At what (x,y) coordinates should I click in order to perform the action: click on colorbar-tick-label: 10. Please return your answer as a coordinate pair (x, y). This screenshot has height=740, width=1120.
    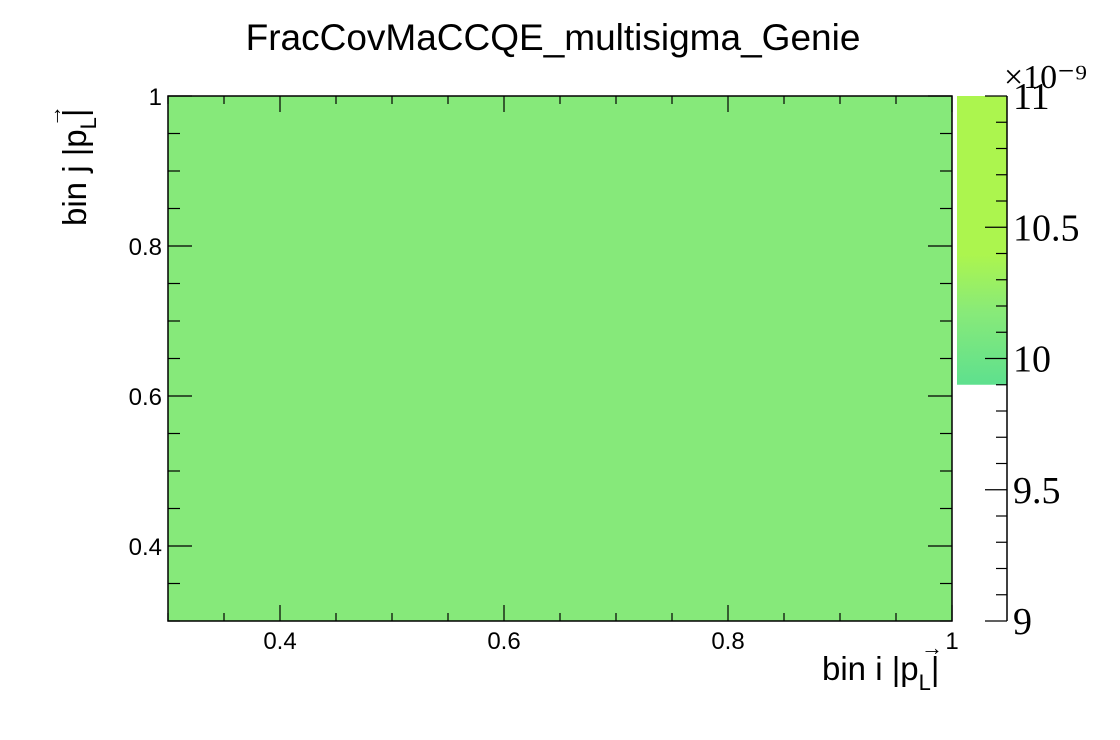
    Looking at the image, I should click on (1032, 360).